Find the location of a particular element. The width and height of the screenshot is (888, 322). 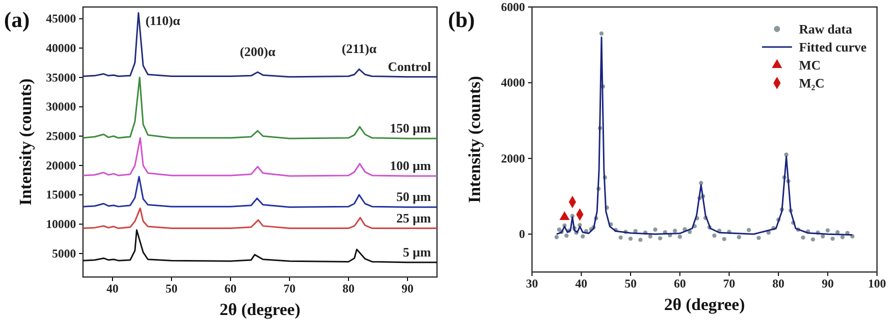

chart-title: (b) is located at coordinates (461, 19).